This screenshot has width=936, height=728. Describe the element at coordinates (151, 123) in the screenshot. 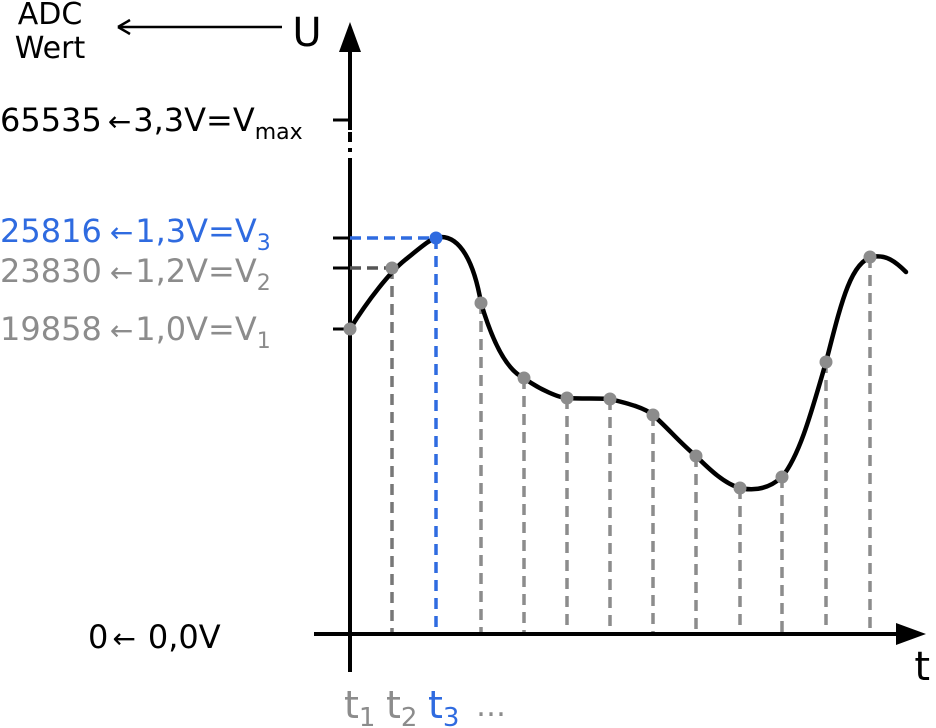

I see `level-max-label: 65535 ←3,3V=Vmax` at that location.